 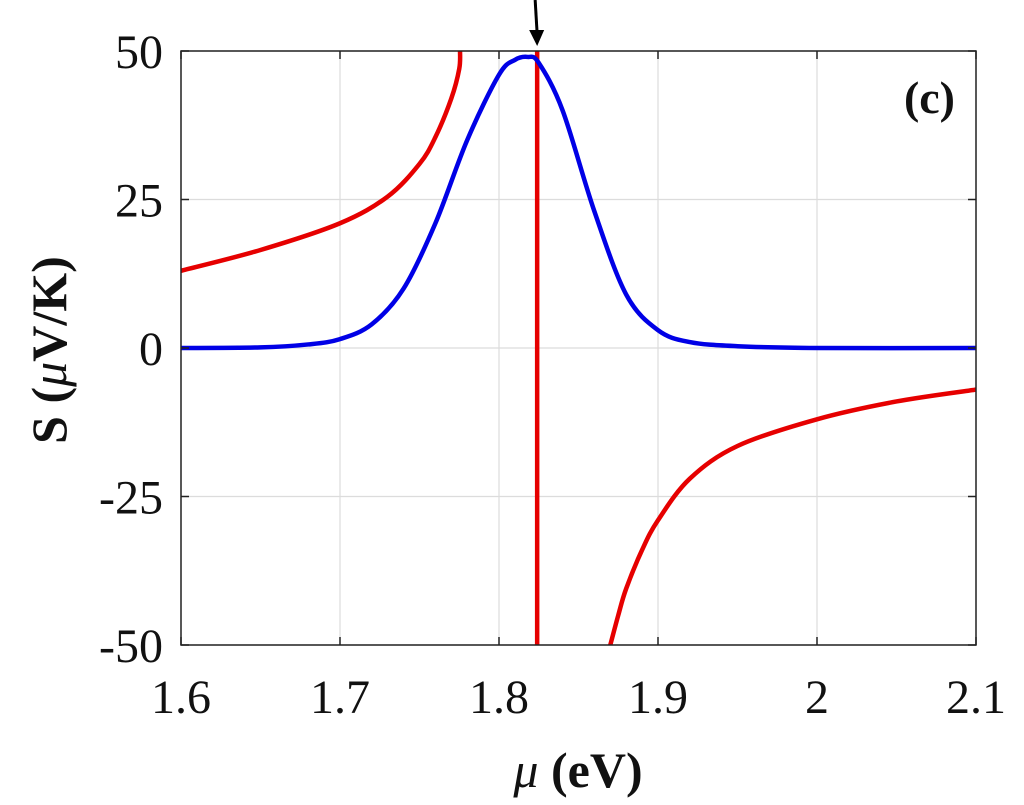 I want to click on y-tick-label: -50, so click(x=131, y=646).